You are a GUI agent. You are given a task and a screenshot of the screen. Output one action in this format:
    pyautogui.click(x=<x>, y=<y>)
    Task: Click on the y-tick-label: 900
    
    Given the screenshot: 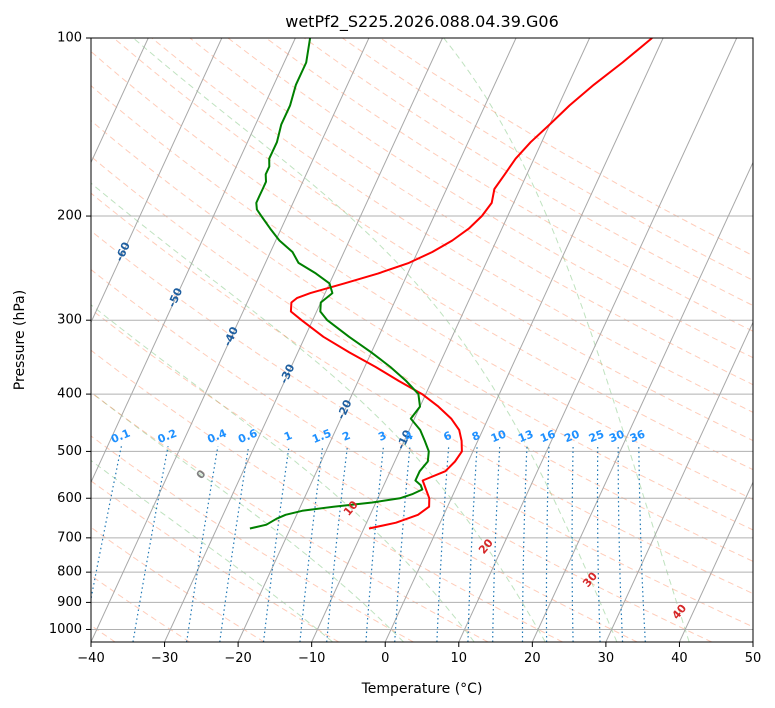 What is the action you would take?
    pyautogui.click(x=69, y=602)
    